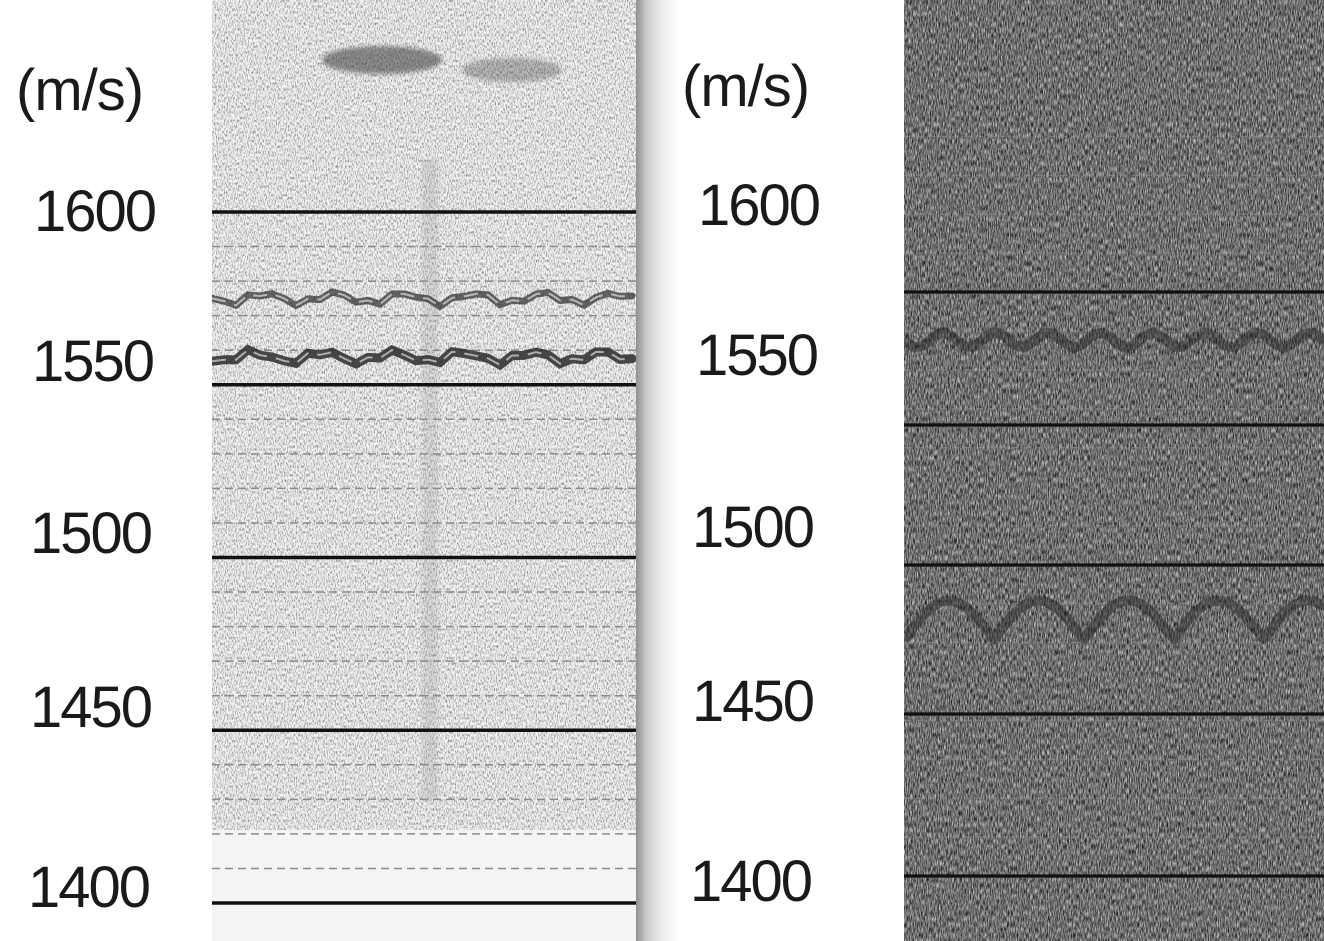 Image resolution: width=1324 pixels, height=941 pixels. I want to click on left-tick-1500: 1500, so click(90, 534).